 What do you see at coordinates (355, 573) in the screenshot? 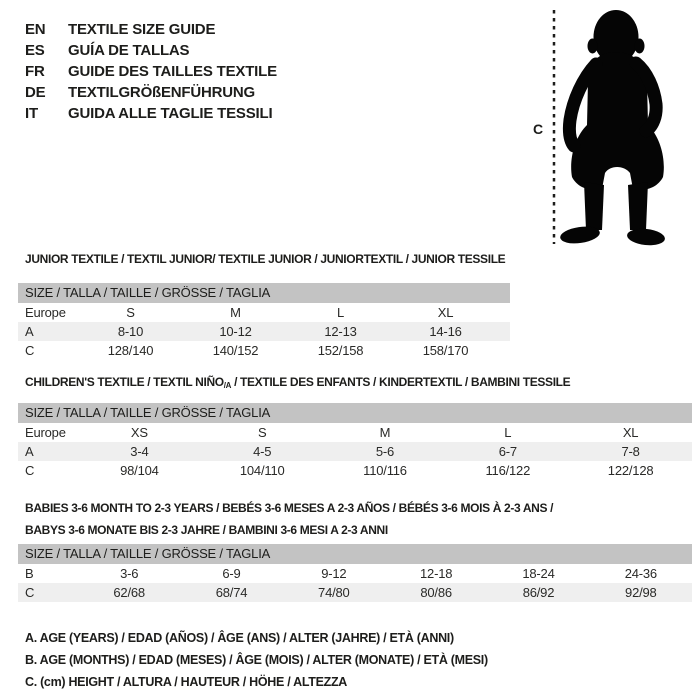
I see `table-row: B 3-6 6-9 9-12 12-18 18-24 24-36` at bounding box center [355, 573].